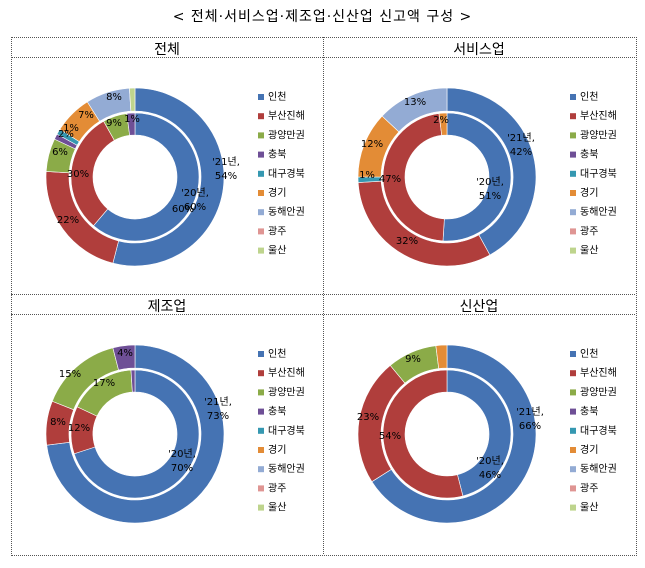 The width and height of the screenshot is (645, 568). I want to click on chart-1-legend-label: 광주, so click(589, 231).